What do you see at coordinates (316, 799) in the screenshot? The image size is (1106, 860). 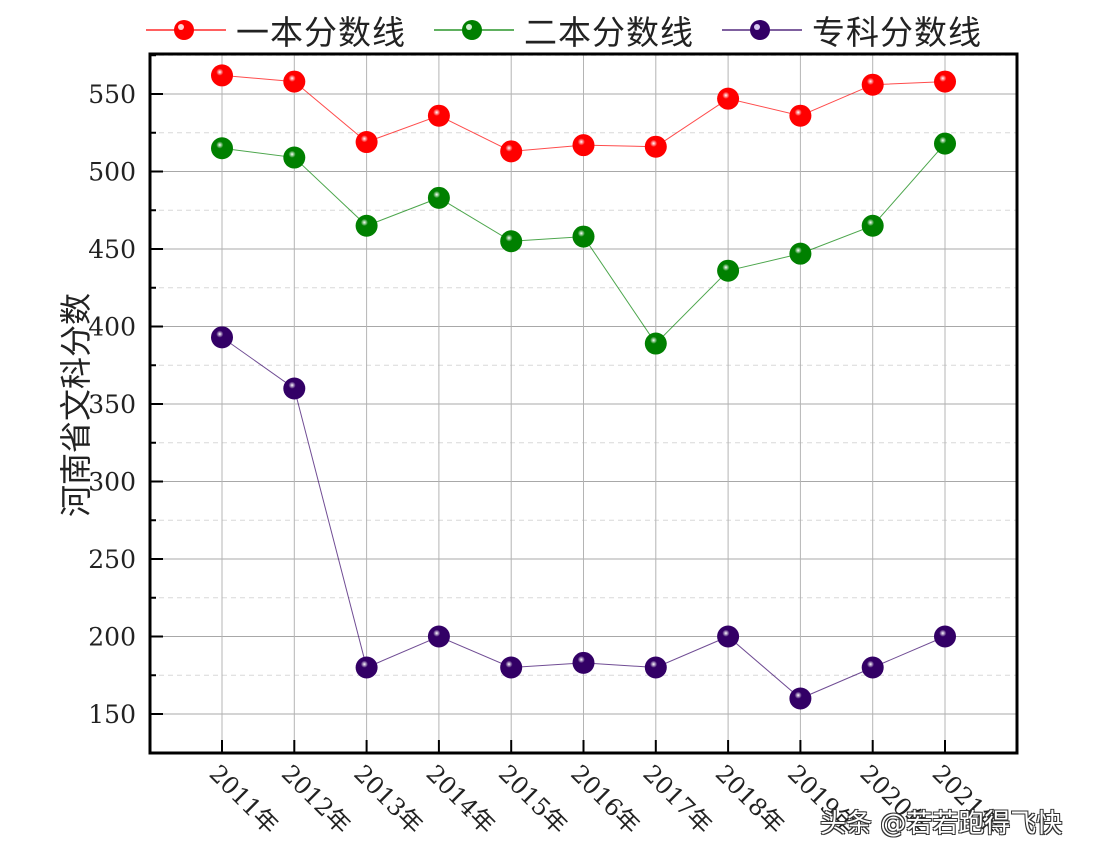 I see `svg-text: 2012年` at bounding box center [316, 799].